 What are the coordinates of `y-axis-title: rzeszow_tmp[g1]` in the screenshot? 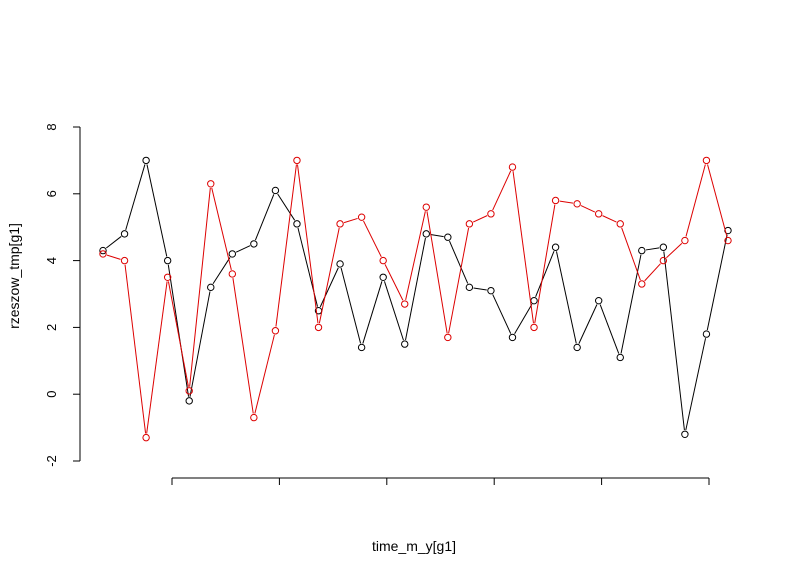 It's located at (14, 276).